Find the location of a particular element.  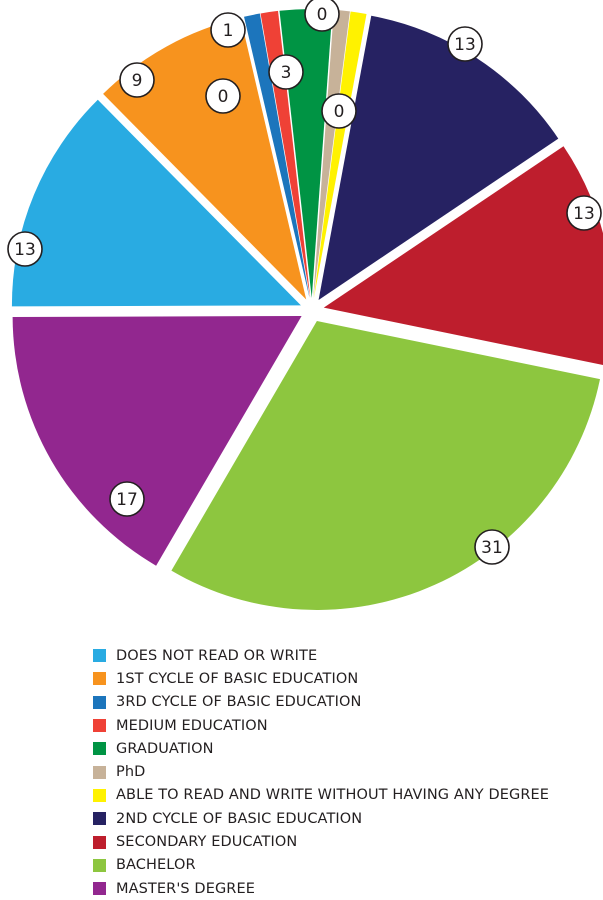

data-label-able-to-read-and-write-without-having-any-degree: 0 is located at coordinates (339, 111).